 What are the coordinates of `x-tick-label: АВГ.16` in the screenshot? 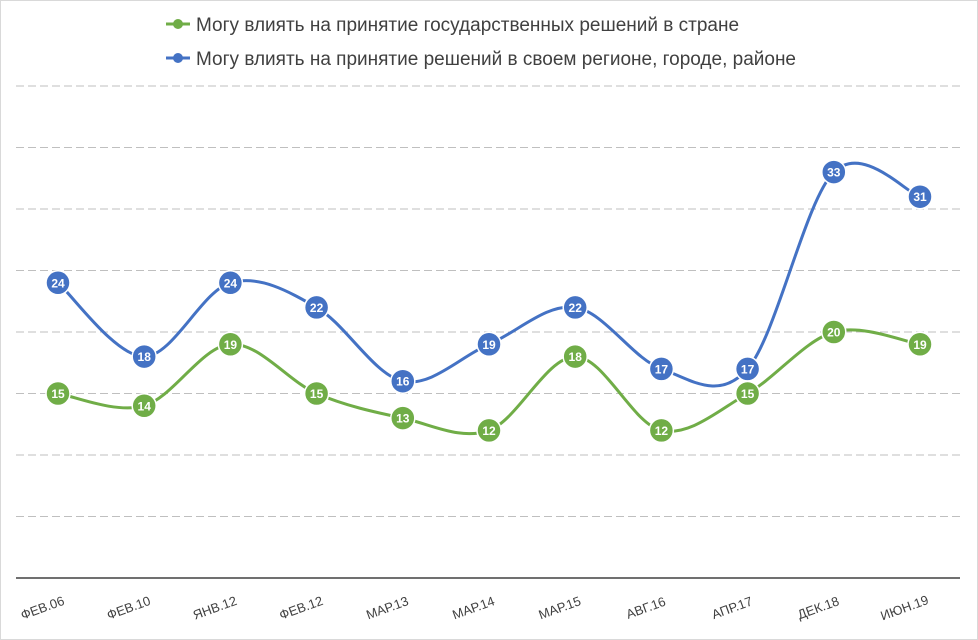 It's located at (646, 608).